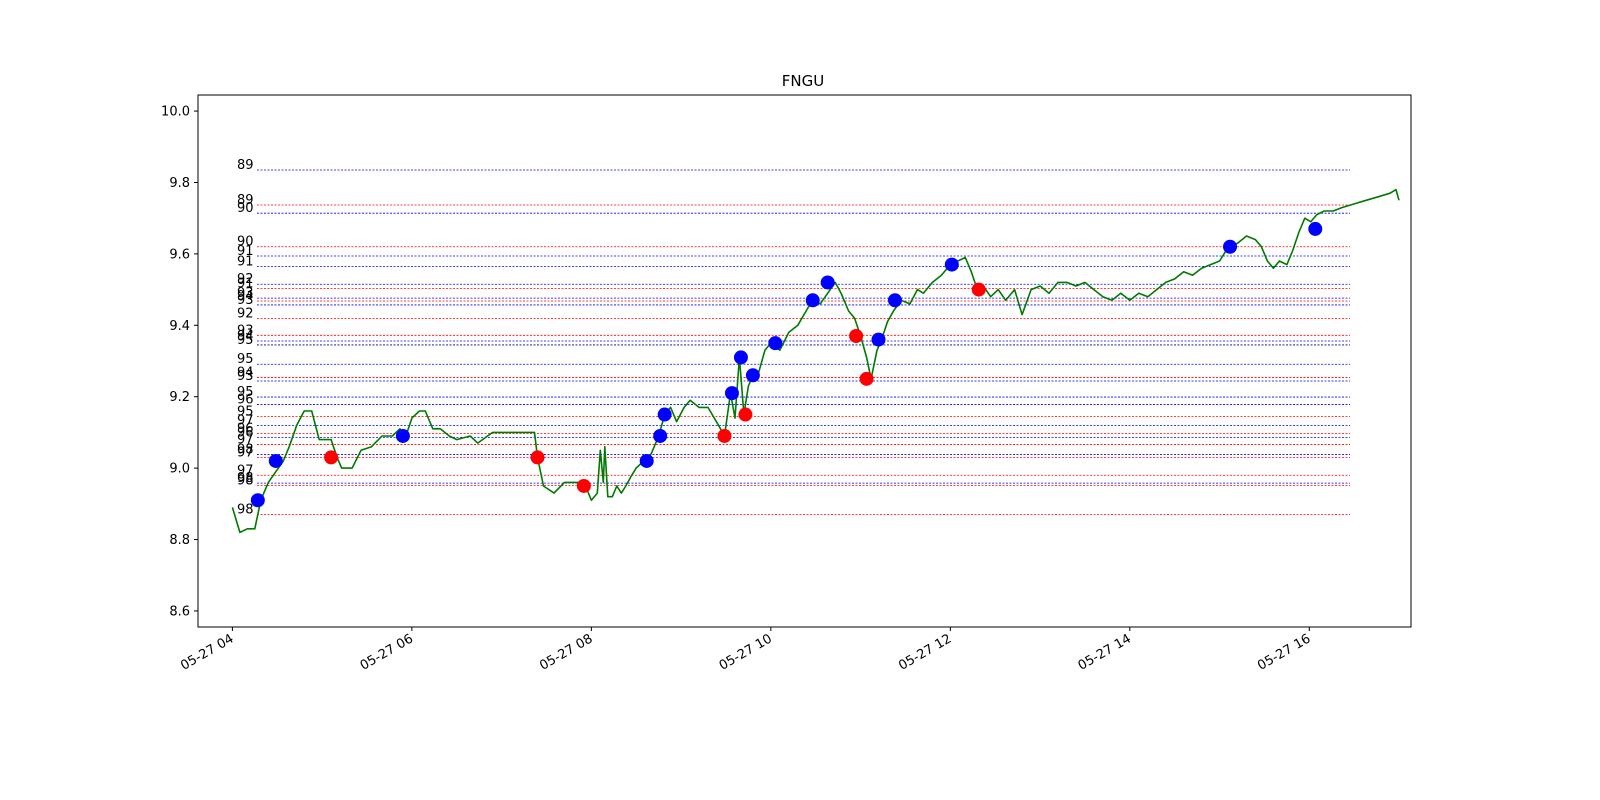  Describe the element at coordinates (179, 469) in the screenshot. I see `y-tick-label: 9.0` at that location.